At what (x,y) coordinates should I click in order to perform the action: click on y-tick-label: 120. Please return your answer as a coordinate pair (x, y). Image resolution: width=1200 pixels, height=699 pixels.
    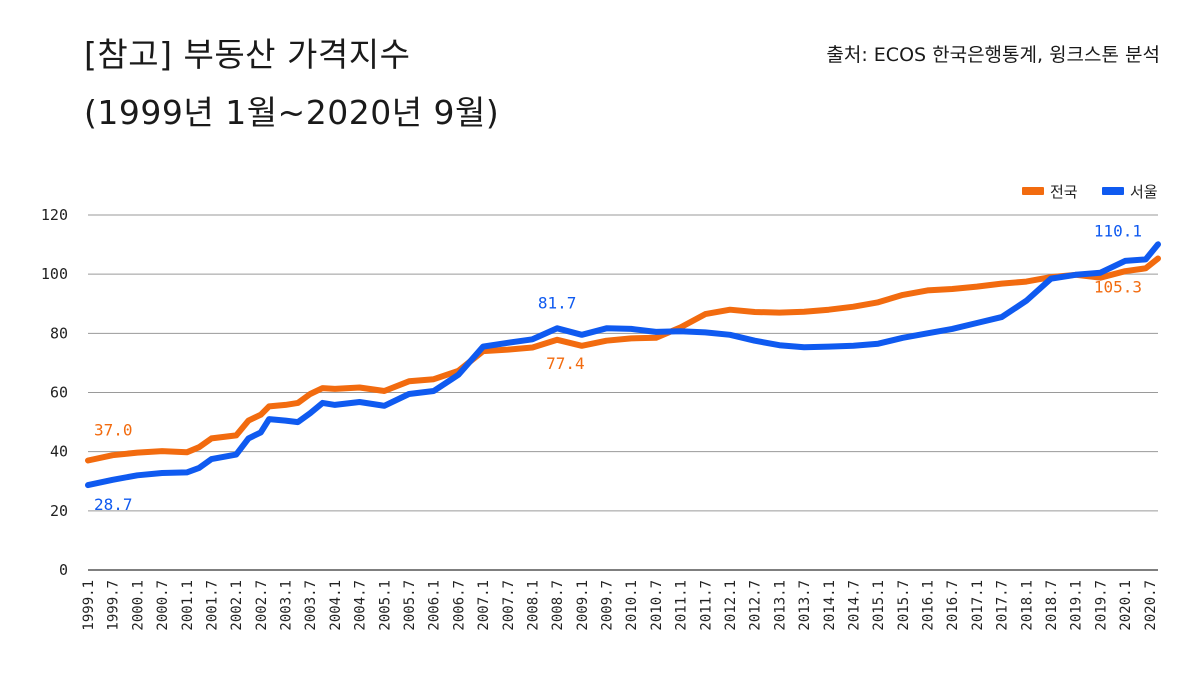
    Looking at the image, I should click on (54, 215).